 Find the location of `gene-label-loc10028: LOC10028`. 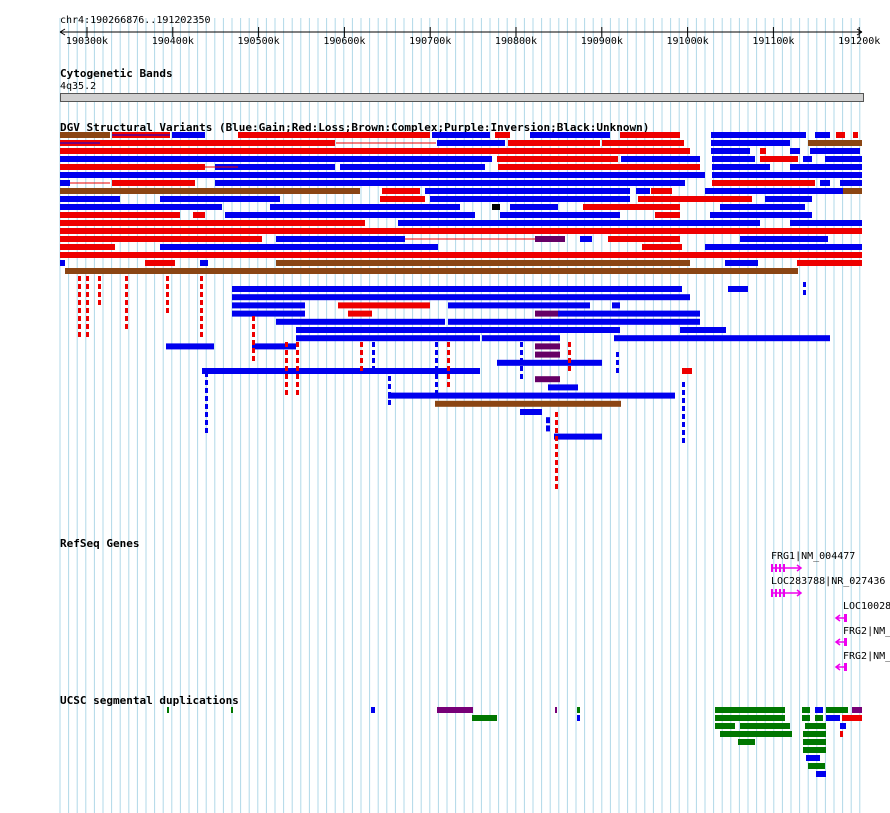

gene-label-loc10028: LOC10028 is located at coordinates (866, 606).